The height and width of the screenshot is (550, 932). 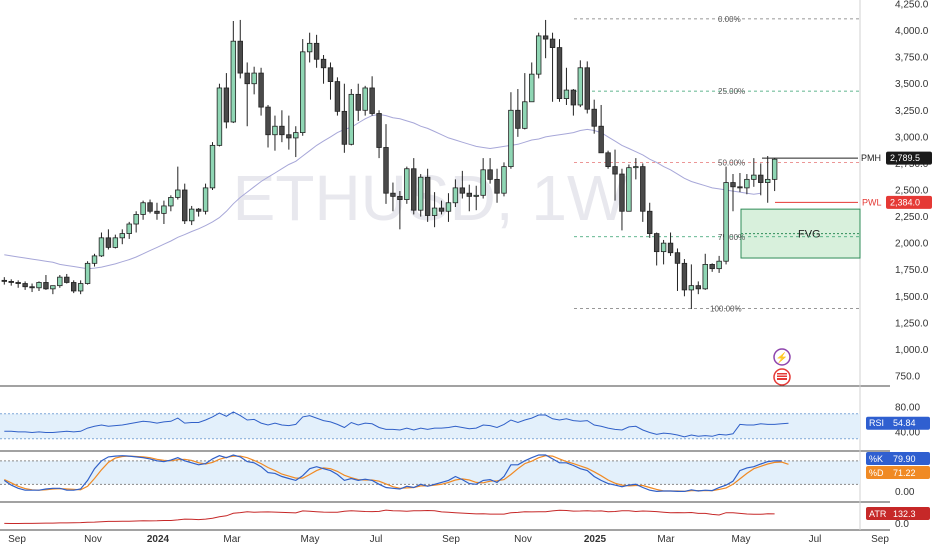 What do you see at coordinates (905, 158) in the screenshot?
I see `last-price-text: 2,789.5` at bounding box center [905, 158].